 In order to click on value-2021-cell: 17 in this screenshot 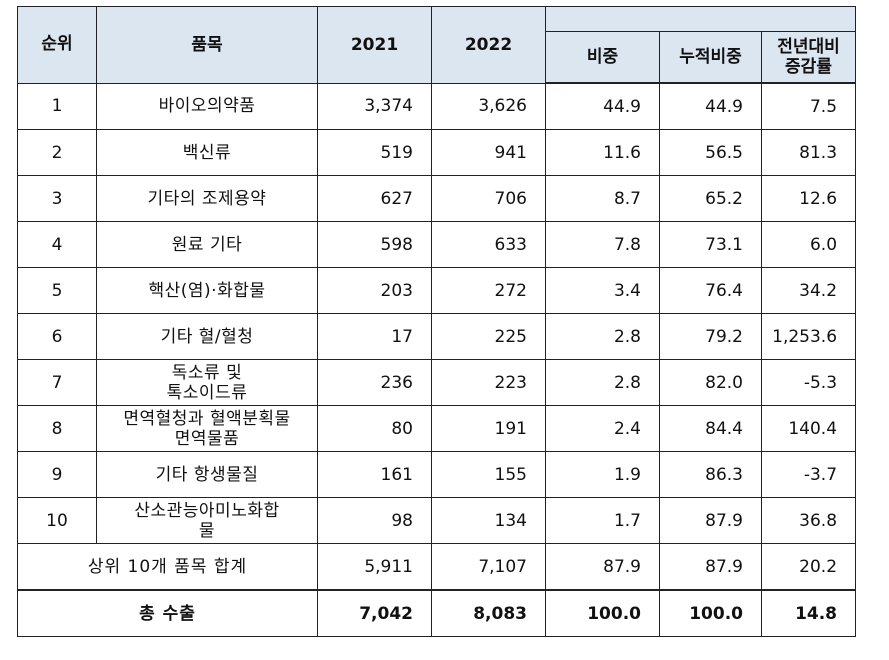, I will do `click(374, 336)`.